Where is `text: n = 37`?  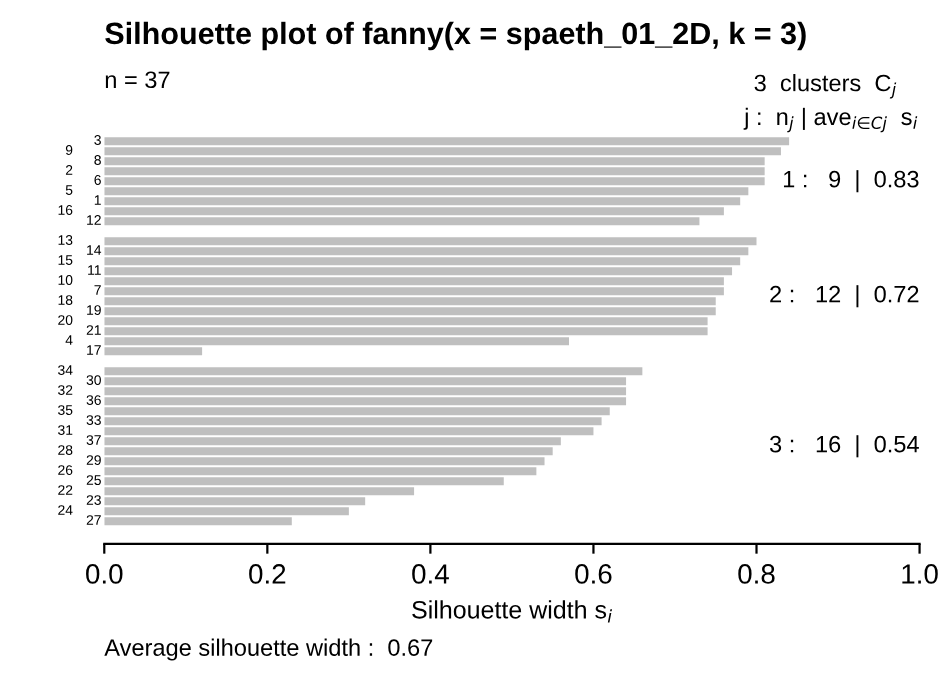 text: n = 37 is located at coordinates (137, 80).